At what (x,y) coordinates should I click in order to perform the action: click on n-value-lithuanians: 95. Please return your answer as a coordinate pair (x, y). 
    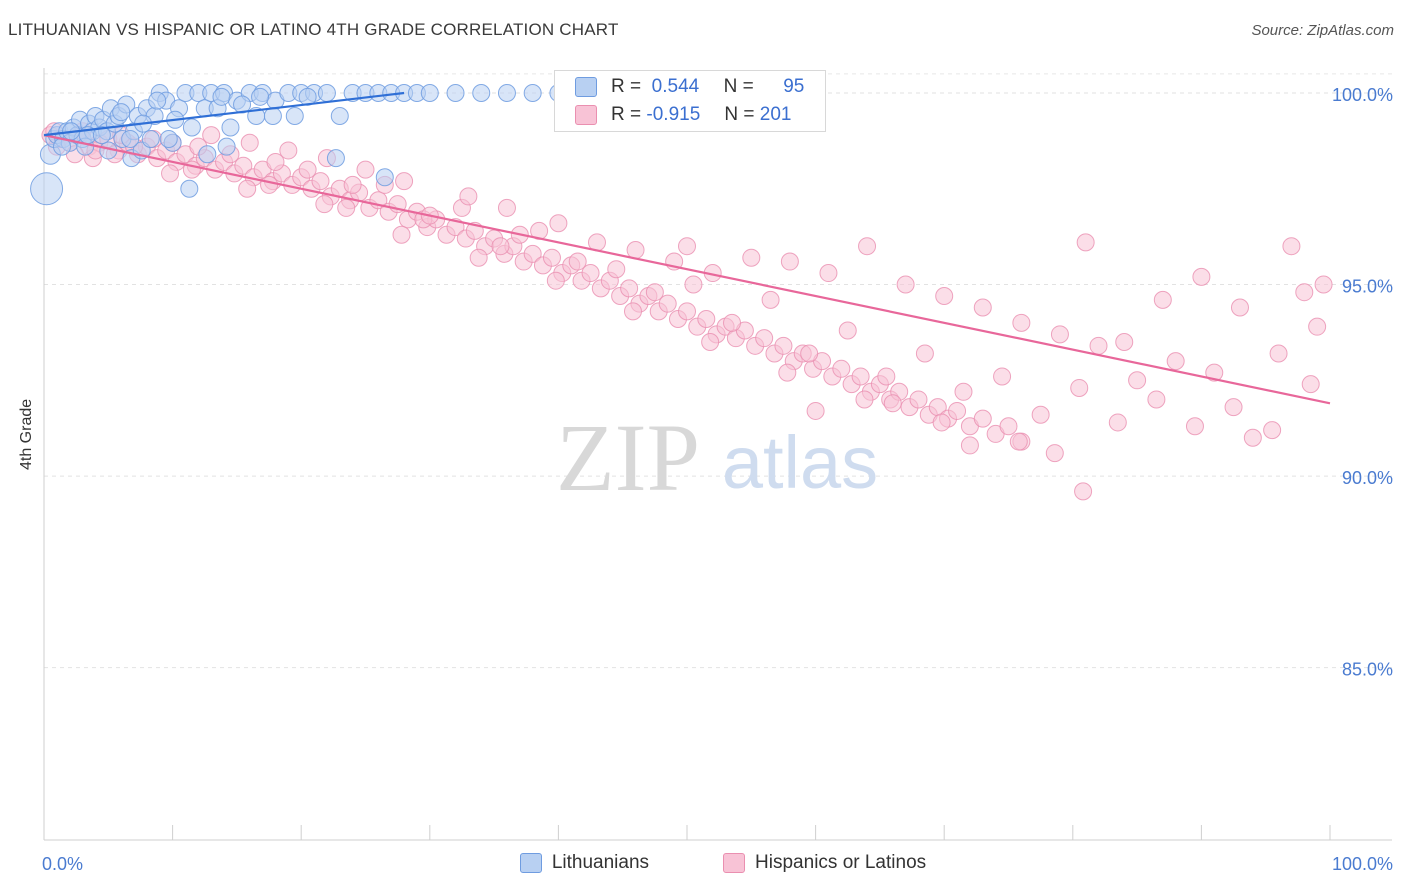
    Looking at the image, I should click on (794, 86).